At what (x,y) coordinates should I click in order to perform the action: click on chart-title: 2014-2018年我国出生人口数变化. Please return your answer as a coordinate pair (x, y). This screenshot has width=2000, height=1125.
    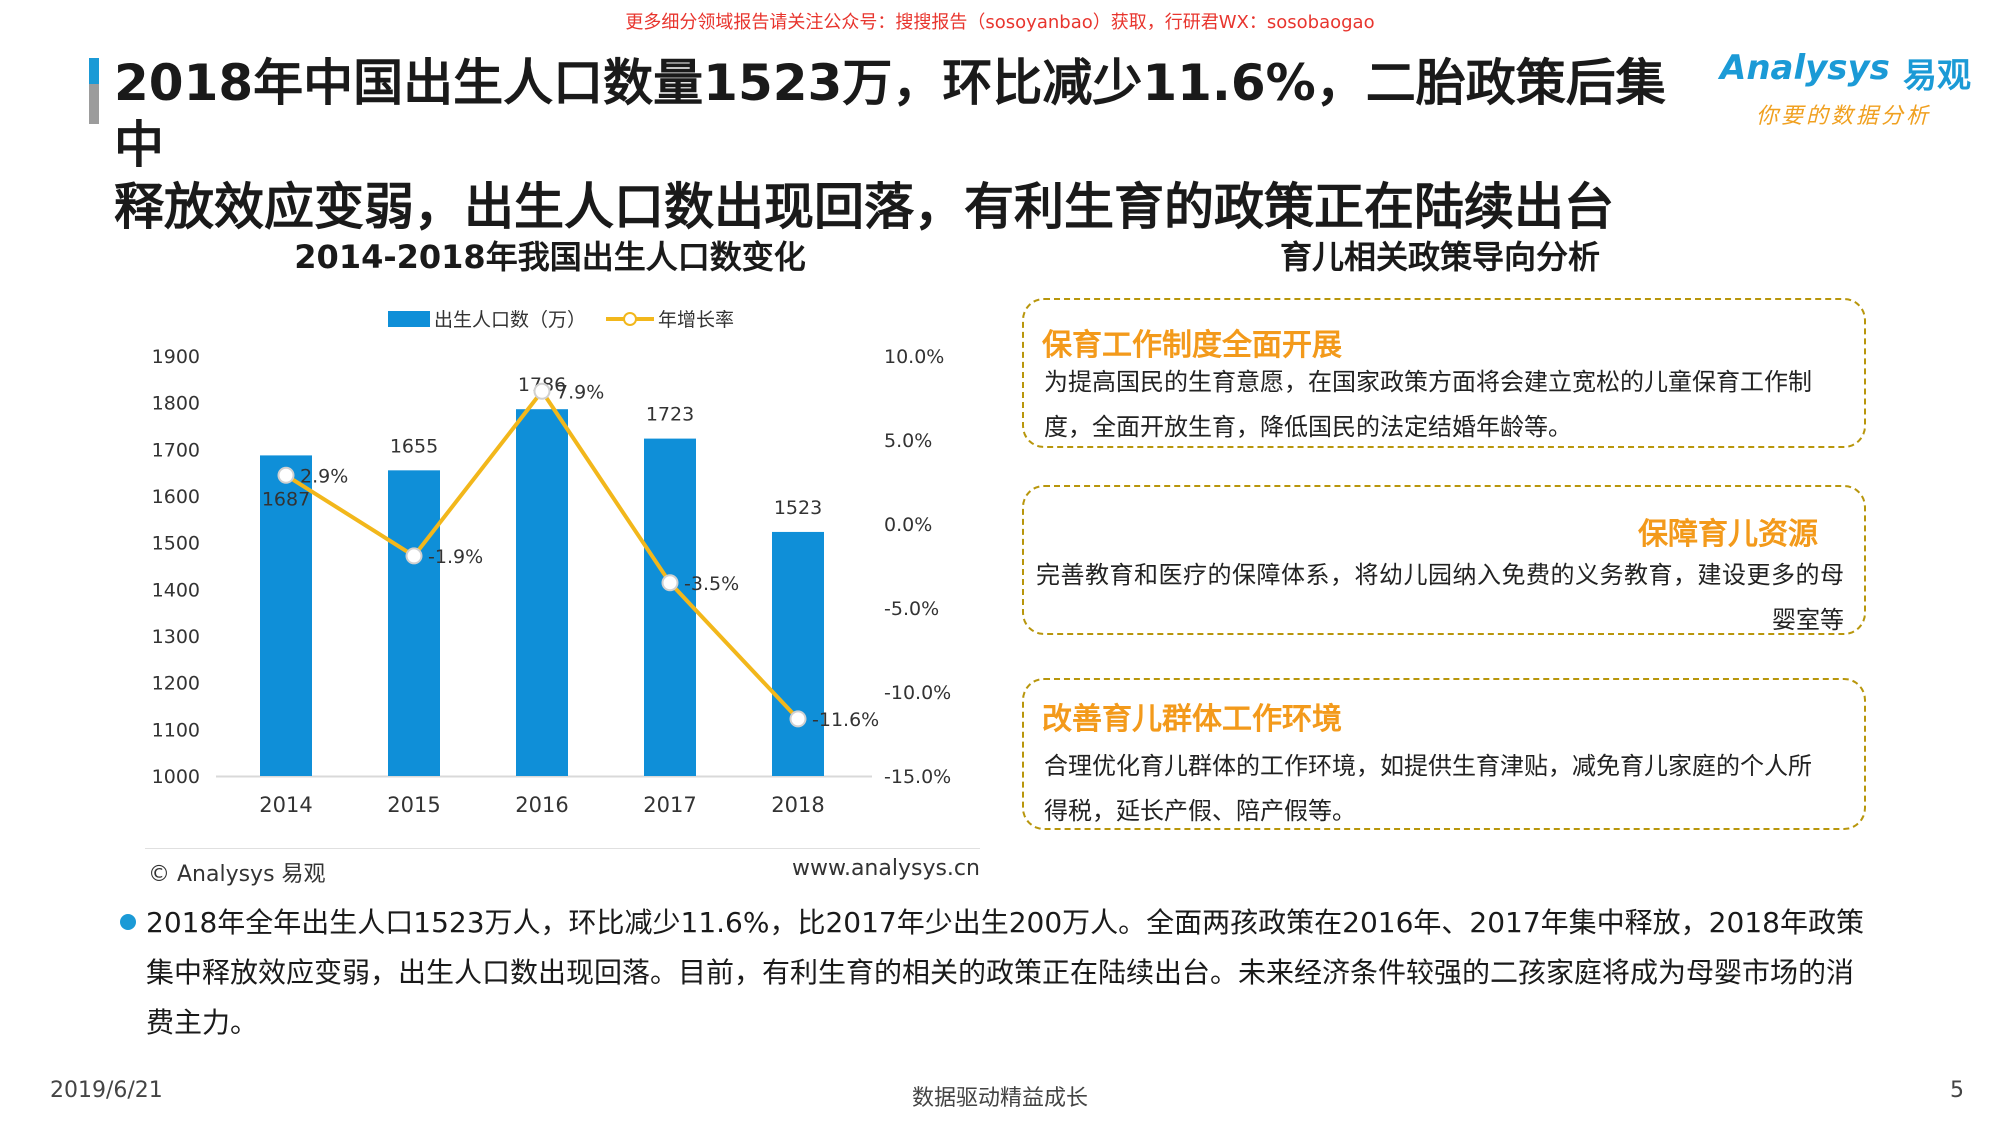
    Looking at the image, I should click on (550, 257).